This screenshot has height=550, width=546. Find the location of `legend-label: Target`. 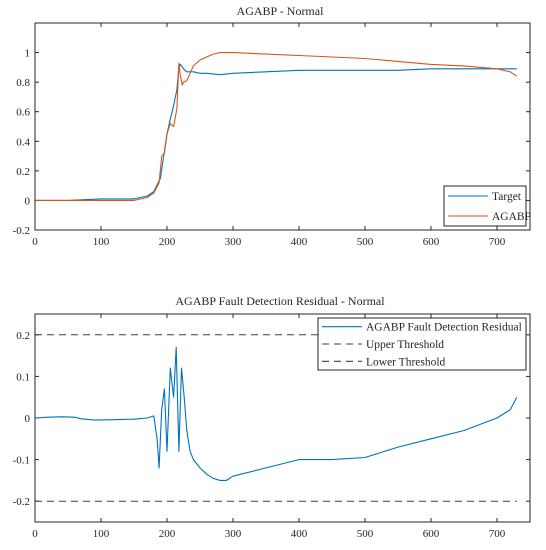

legend-label: Target is located at coordinates (507, 197).